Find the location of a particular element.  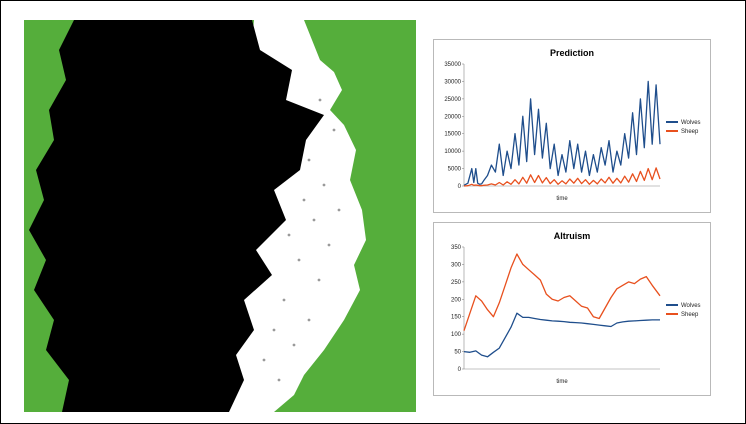

y-tick-label: 100 is located at coordinates (456, 335).